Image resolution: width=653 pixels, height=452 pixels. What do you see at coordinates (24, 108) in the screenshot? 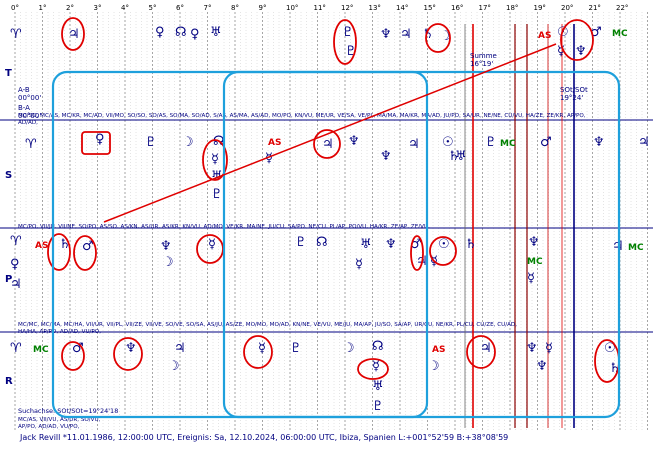
I see `b-a-label: B-A` at bounding box center [24, 108].